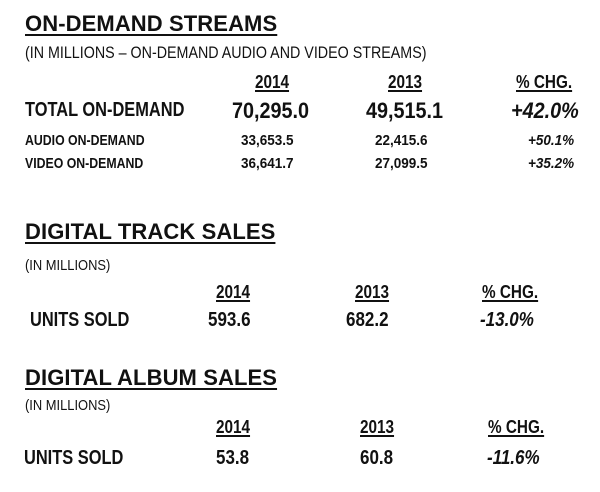 This screenshot has width=600, height=492. Describe the element at coordinates (85, 140) in the screenshot. I see `row-label: AUDIO ON-DEMAND` at that location.